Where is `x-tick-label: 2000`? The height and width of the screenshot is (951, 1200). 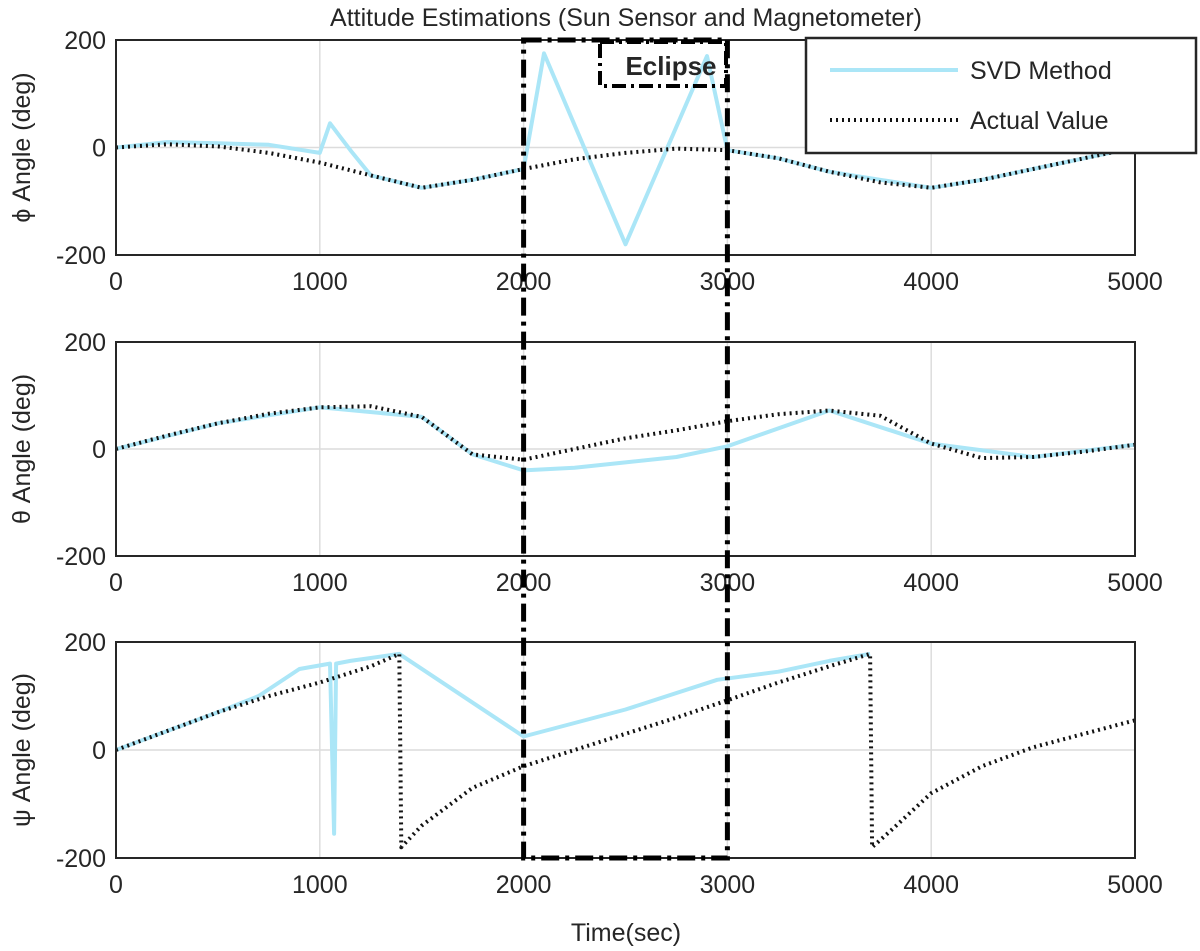 x-tick-label: 2000 is located at coordinates (524, 885).